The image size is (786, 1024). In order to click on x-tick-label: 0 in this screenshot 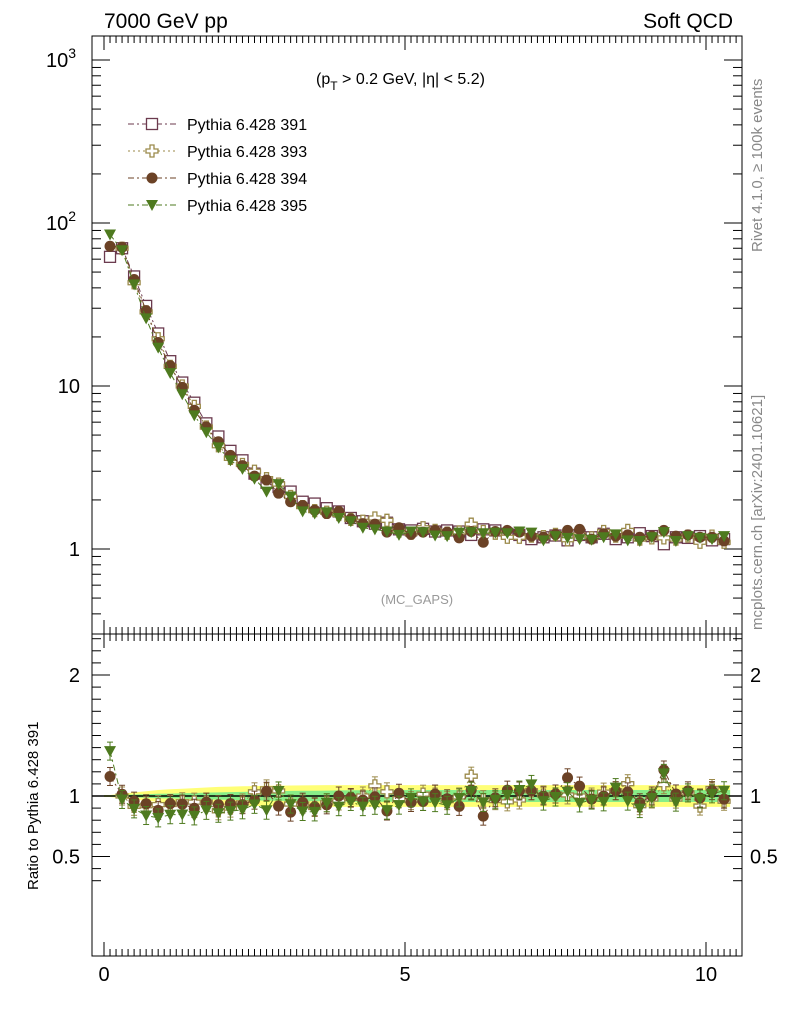, I will do `click(103, 975)`.